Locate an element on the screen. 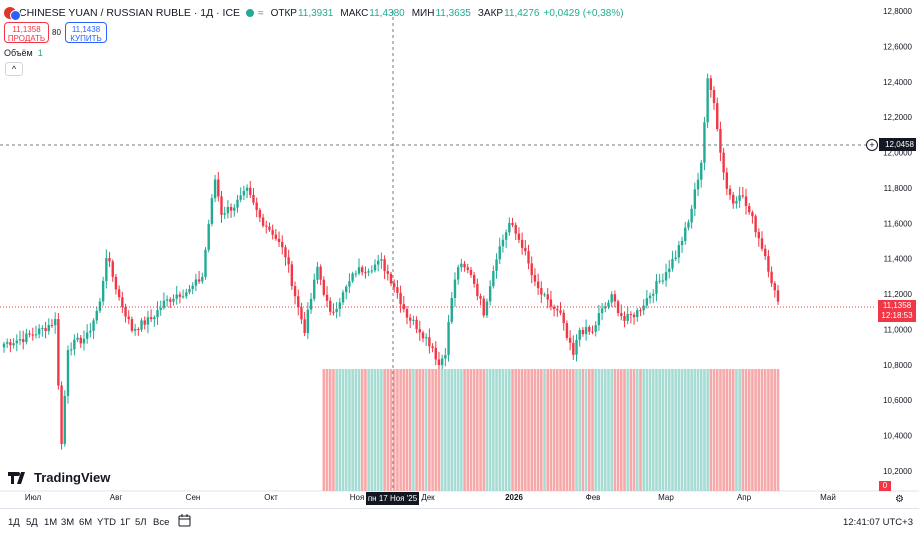 This screenshot has height=539, width=919. wave-icon: ≈ is located at coordinates (261, 13).